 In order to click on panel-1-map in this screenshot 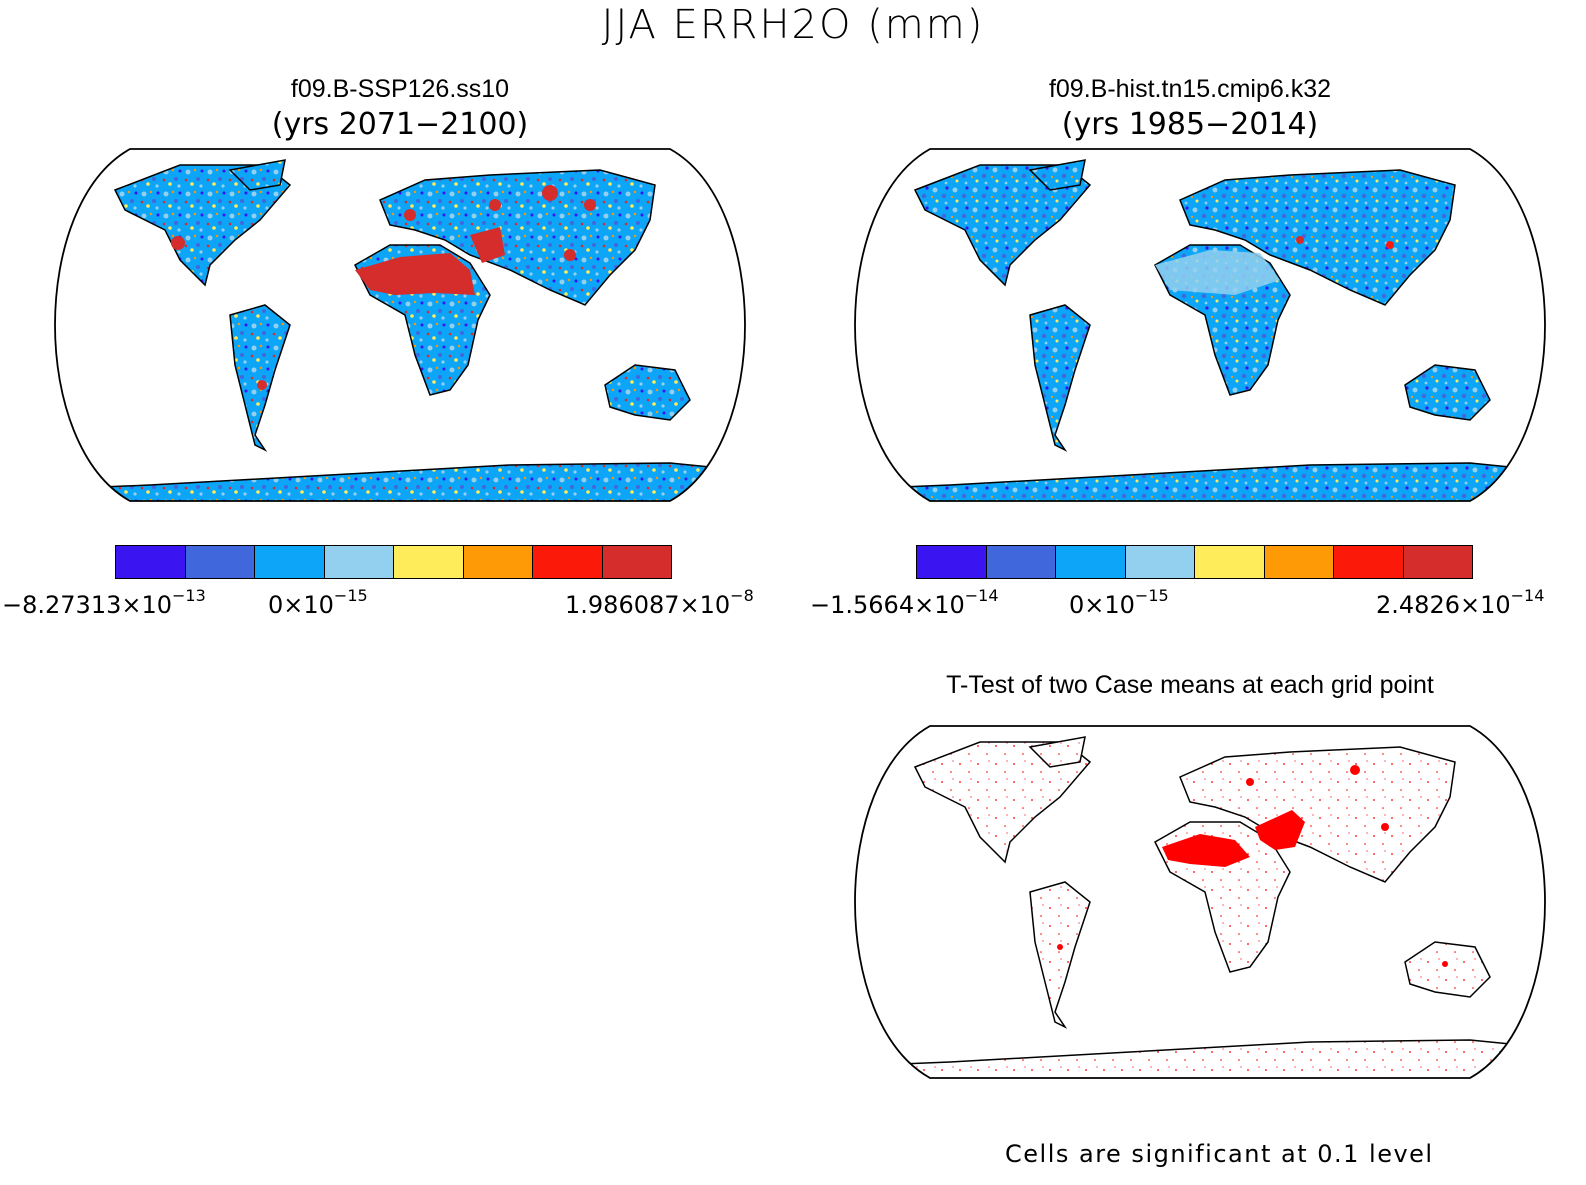, I will do `click(400, 325)`.